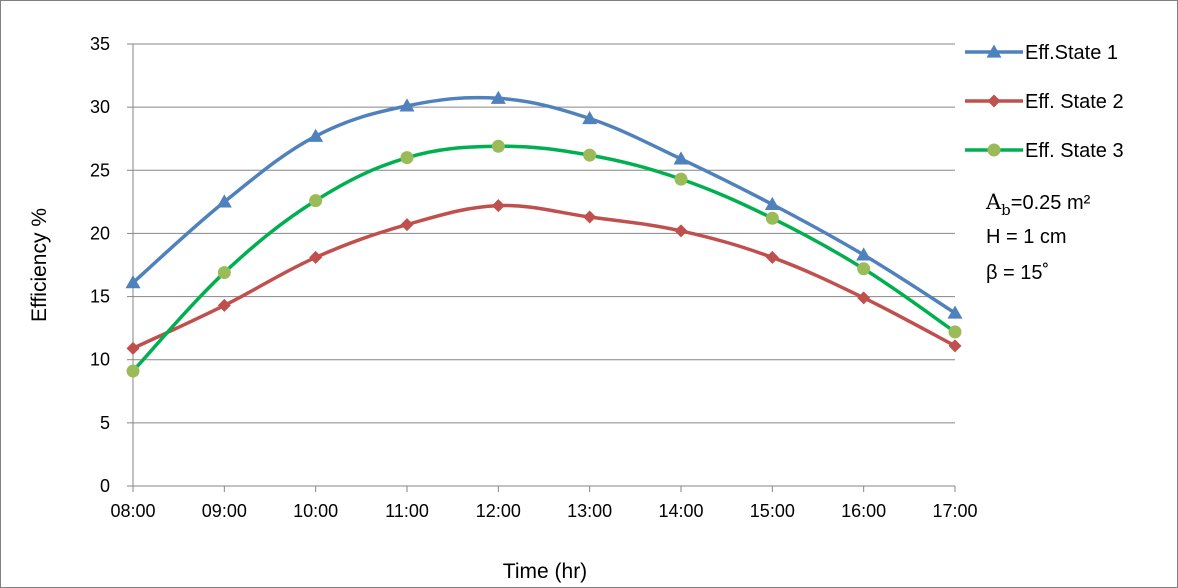  What do you see at coordinates (1071, 53) in the screenshot?
I see `legend-label-1: Eff.State 1` at bounding box center [1071, 53].